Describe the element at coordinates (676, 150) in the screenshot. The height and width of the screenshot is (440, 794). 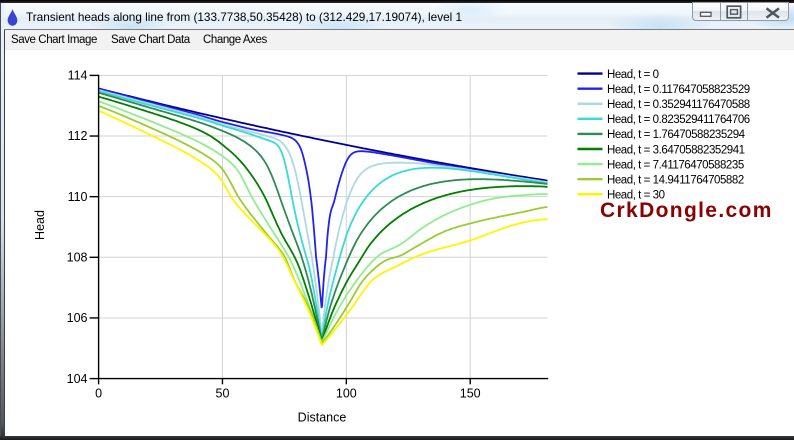
I see `svg-text: Head, t = 3.64705882352941` at that location.